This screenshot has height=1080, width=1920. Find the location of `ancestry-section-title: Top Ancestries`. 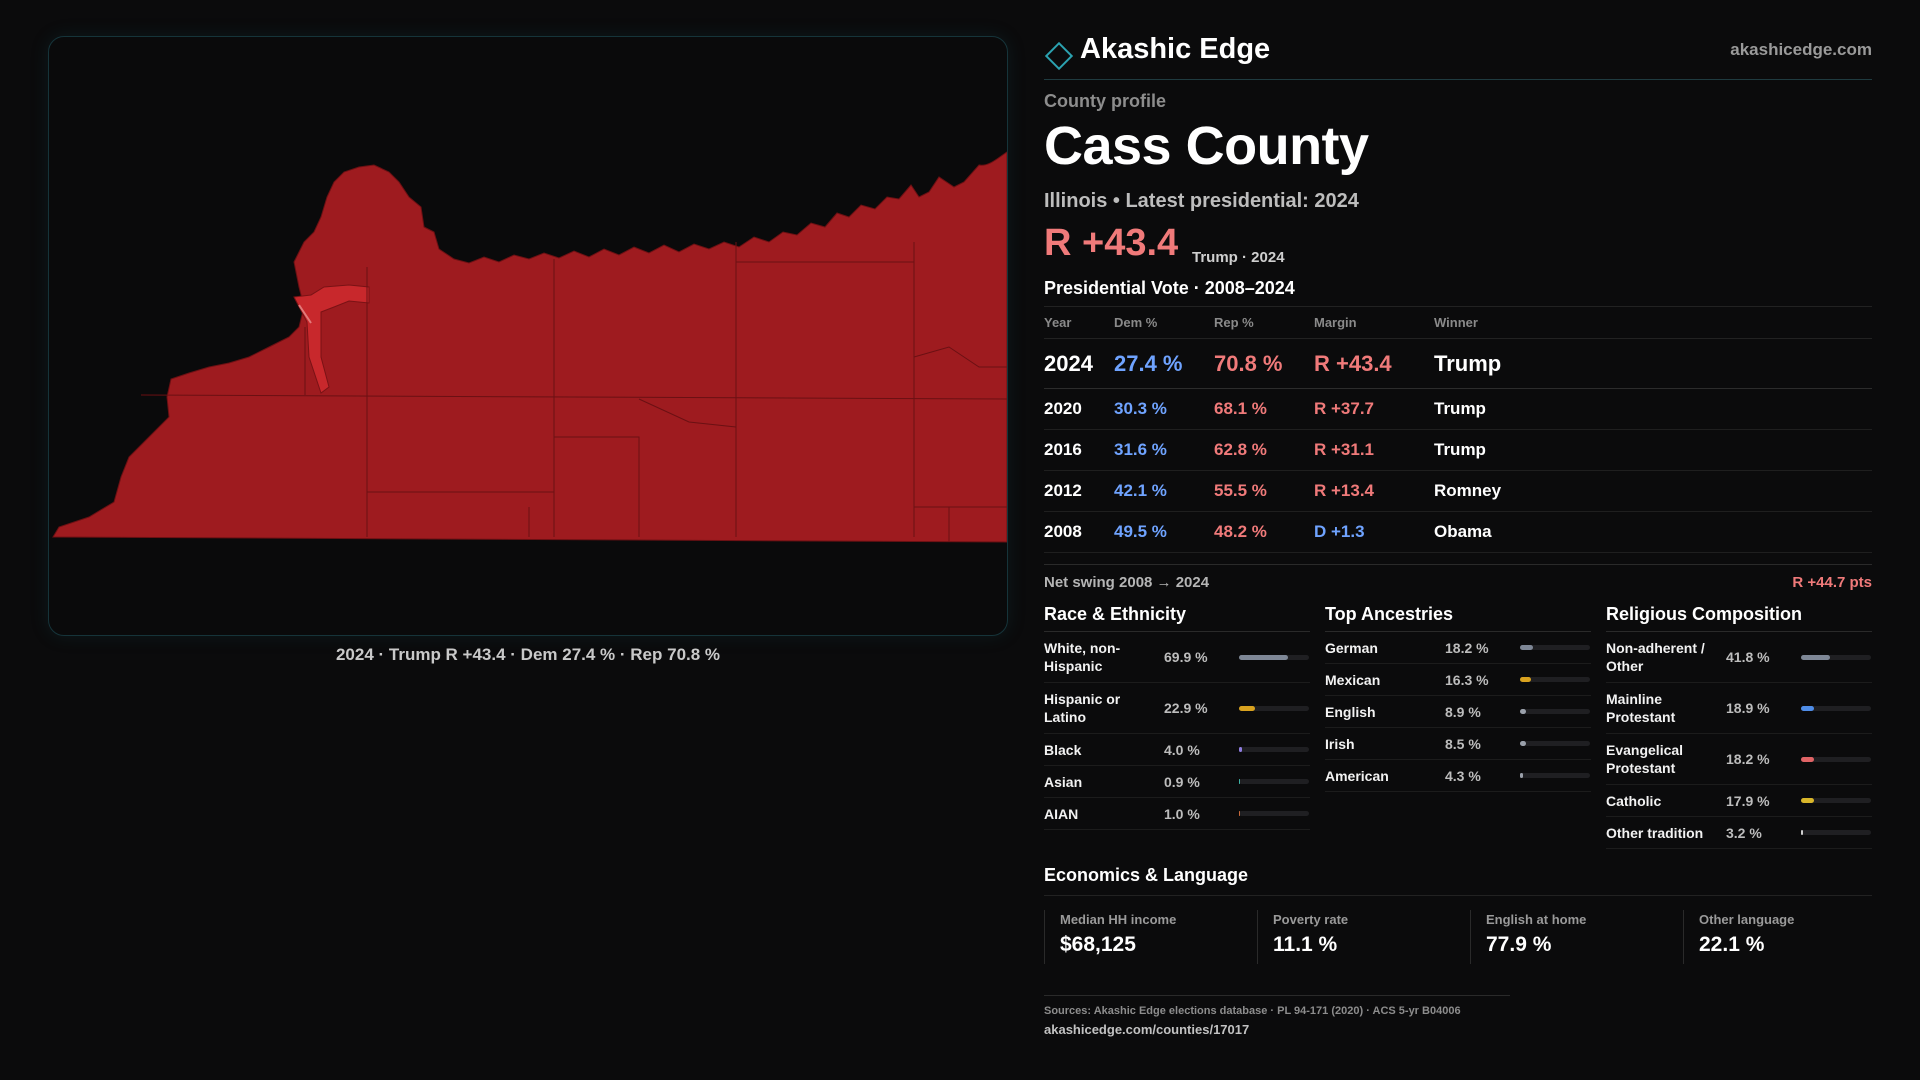

ancestry-section-title: Top Ancestries is located at coordinates (1458, 617).